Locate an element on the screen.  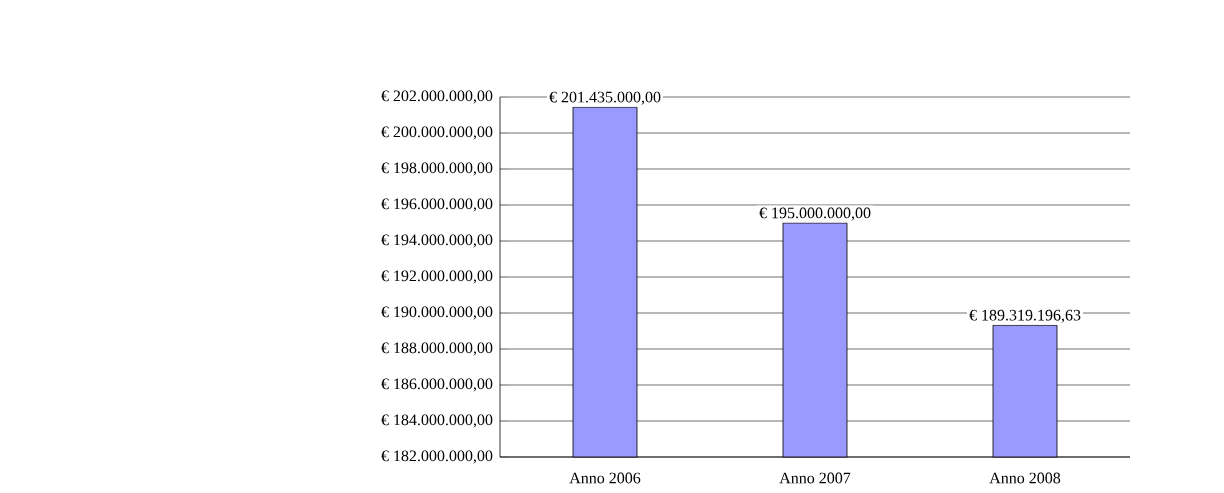
y-tick-label: € 182.000.000,00 is located at coordinates (437, 457).